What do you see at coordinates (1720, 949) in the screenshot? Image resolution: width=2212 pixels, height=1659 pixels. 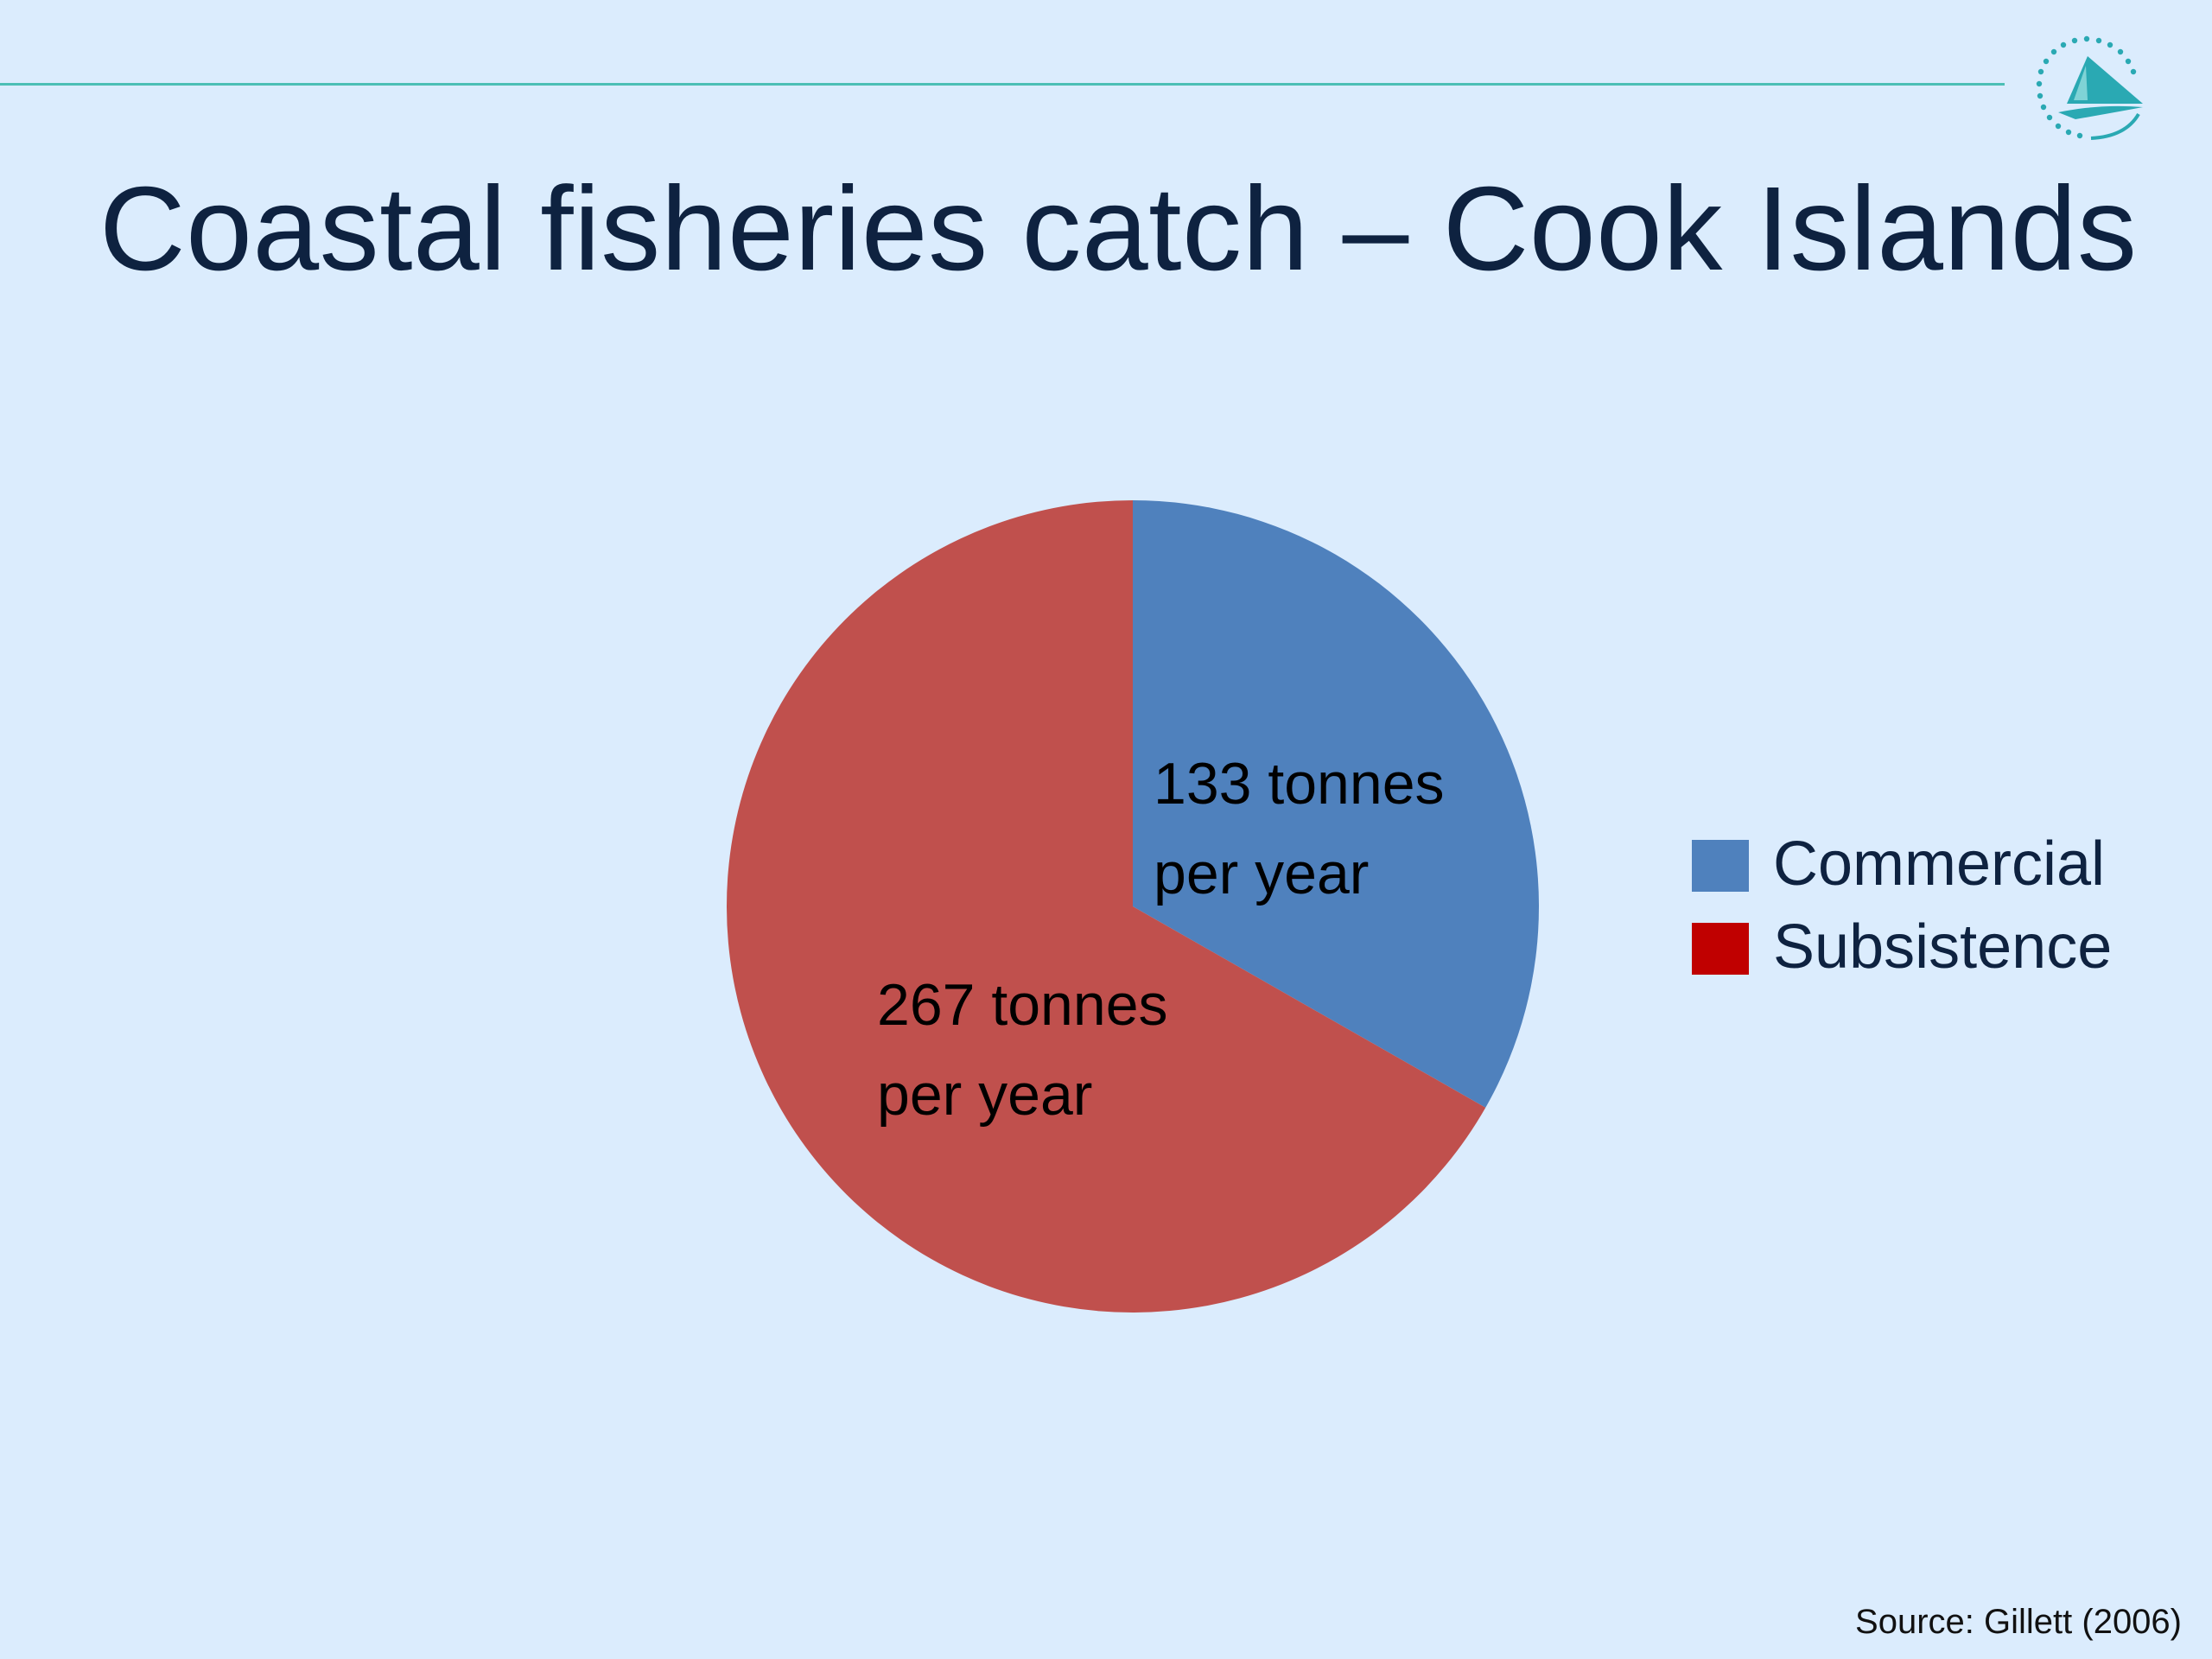 I see `legend-swatch-subsistence` at bounding box center [1720, 949].